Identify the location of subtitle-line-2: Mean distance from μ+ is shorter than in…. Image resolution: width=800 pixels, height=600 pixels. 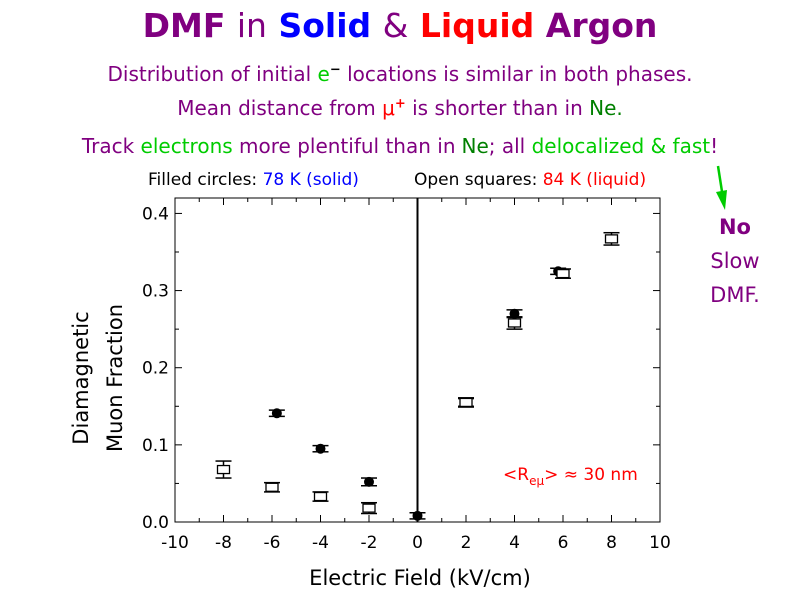
(400, 108).